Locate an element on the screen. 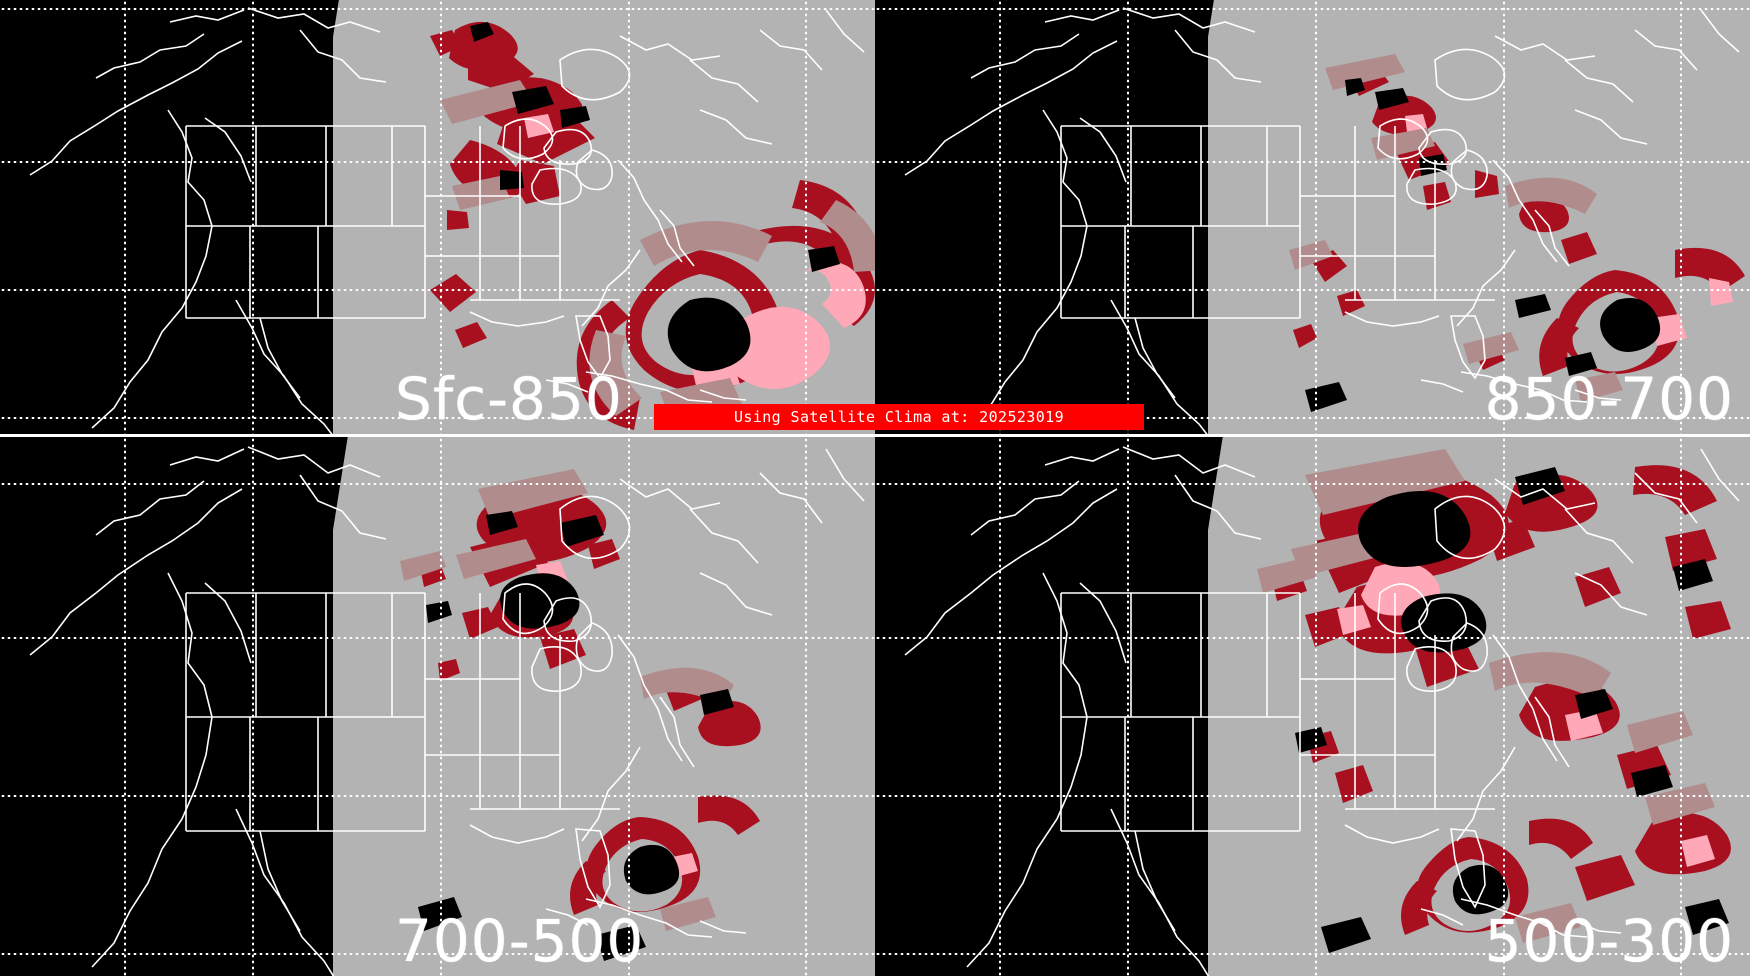 The width and height of the screenshot is (1750, 976). status-banner: Using Satellite Clima at: 202523019 is located at coordinates (899, 417).